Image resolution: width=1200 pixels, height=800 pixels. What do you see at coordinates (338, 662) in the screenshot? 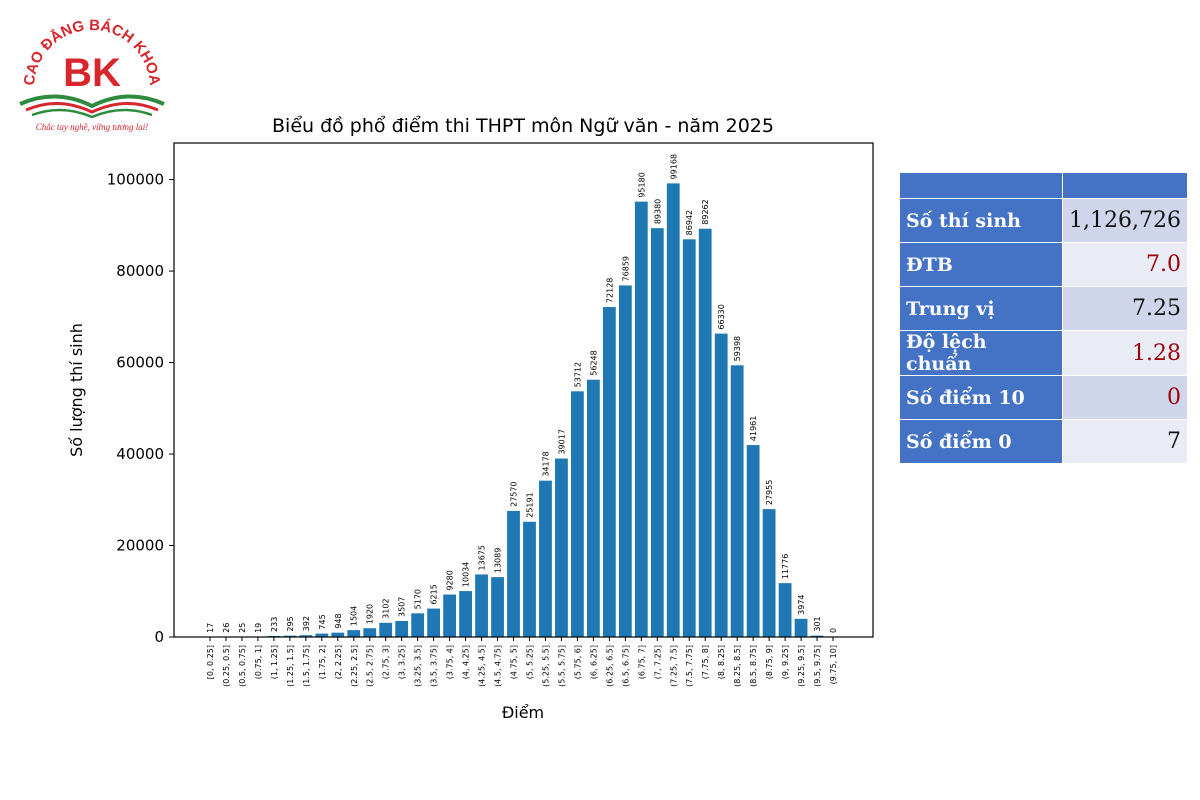
I see `x-tick-label: (2, 2.25]` at bounding box center [338, 662].